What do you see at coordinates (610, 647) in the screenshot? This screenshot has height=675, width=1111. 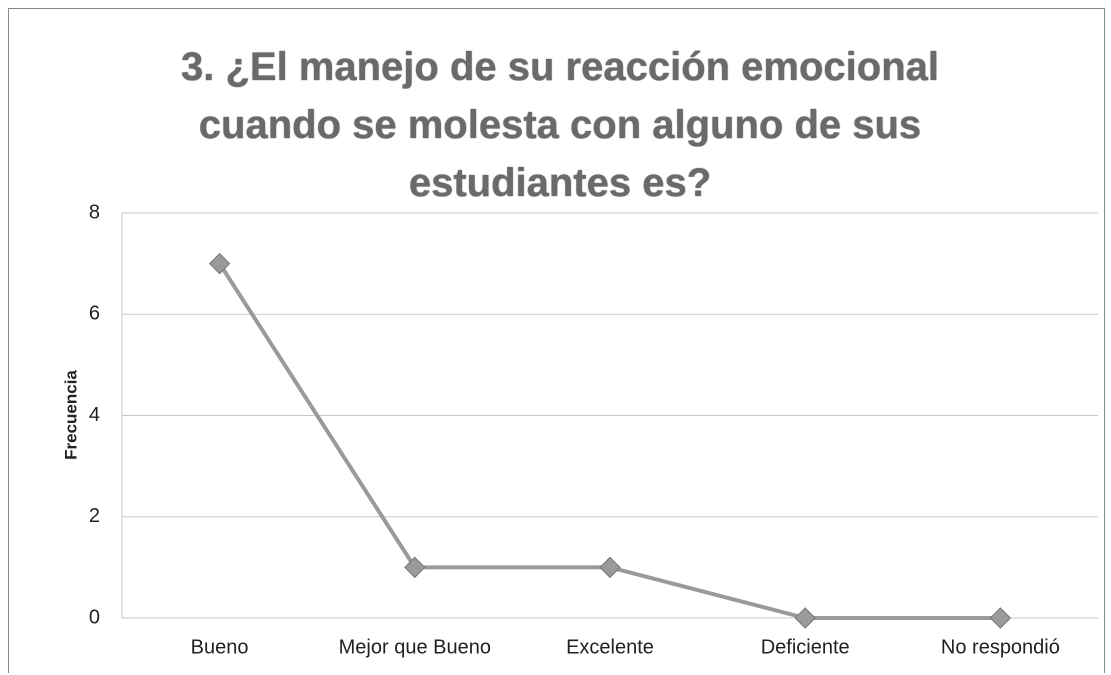 I see `x-tick-label: Excelente` at bounding box center [610, 647].